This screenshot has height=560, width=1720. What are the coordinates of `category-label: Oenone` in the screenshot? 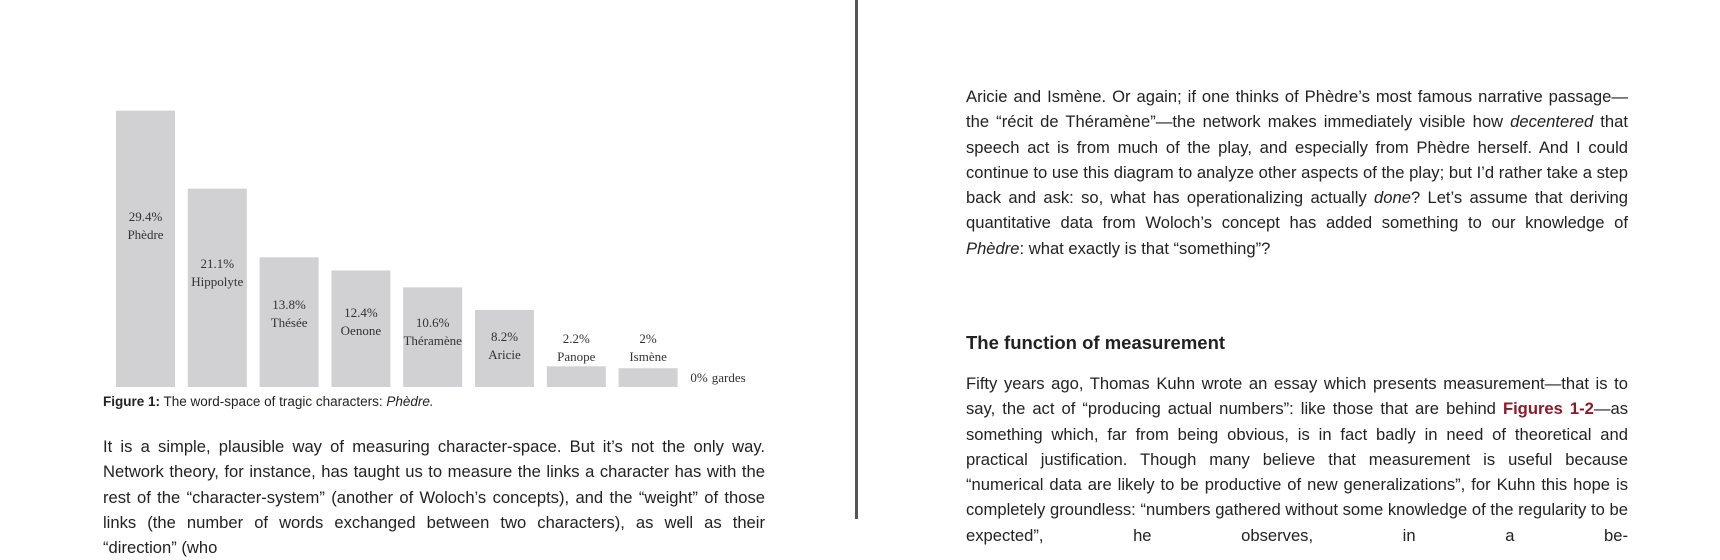 It's located at (361, 330).